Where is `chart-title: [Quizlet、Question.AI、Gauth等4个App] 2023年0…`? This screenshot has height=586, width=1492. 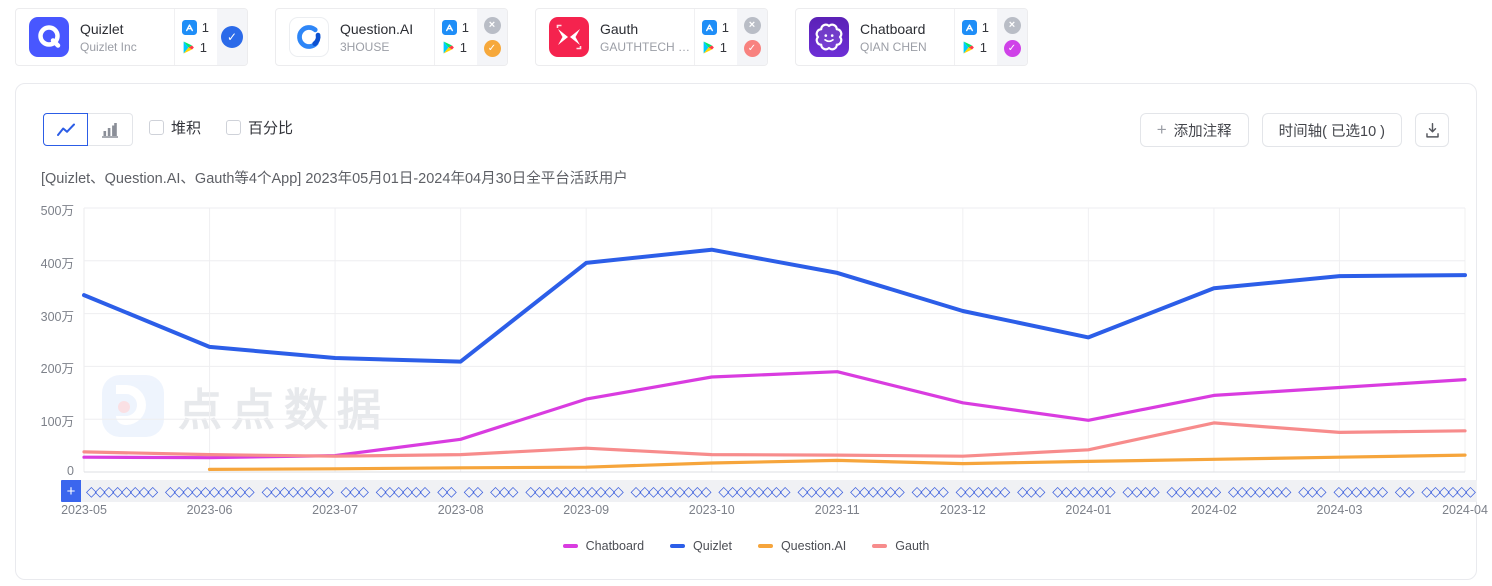
chart-title: [Quizlet、Question.AI、Gauth等4个App] 2023年0… is located at coordinates (334, 179).